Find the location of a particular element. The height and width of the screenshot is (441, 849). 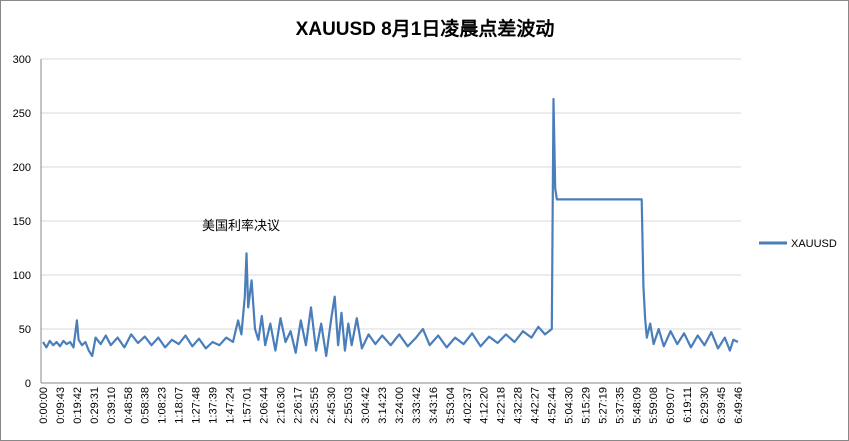

x-tick-label: 0:29:31 is located at coordinates (95, 405).